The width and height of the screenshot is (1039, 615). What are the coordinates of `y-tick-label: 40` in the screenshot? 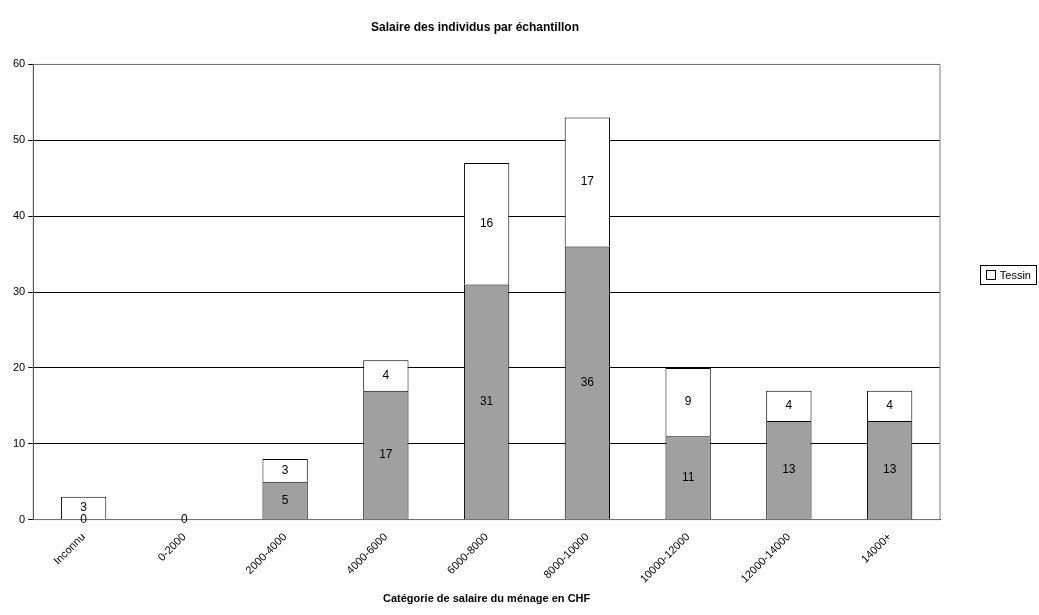 It's located at (19, 215).